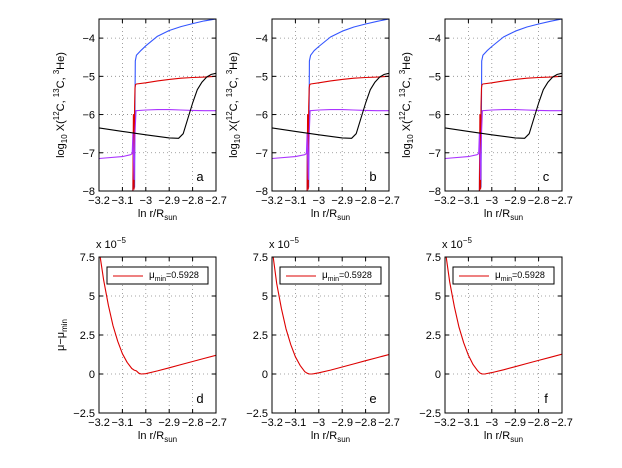 The image size is (622, 468). What do you see at coordinates (62, 335) in the screenshot?
I see `y-axis-label: μ−μmin` at bounding box center [62, 335].